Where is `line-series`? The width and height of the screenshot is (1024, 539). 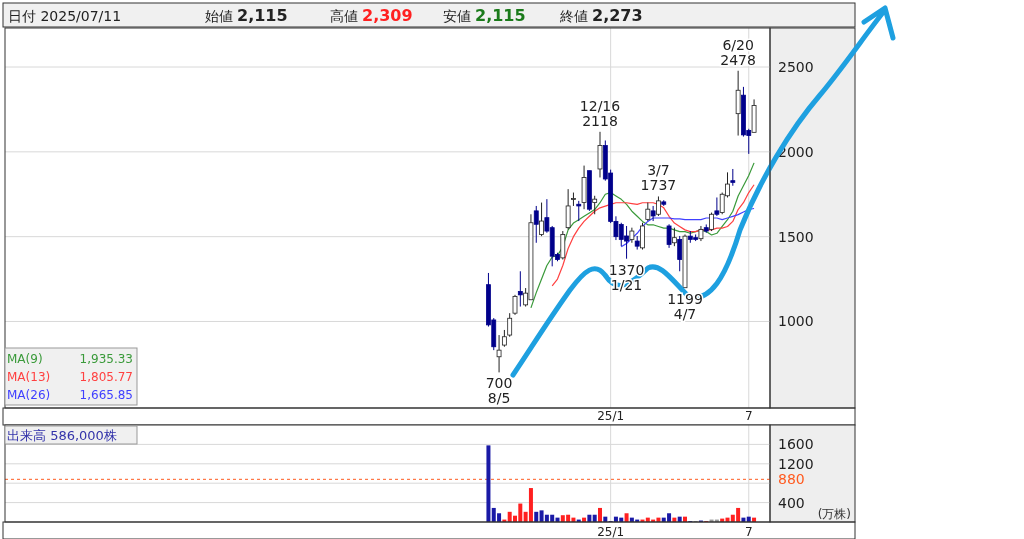 line-series is located at coordinates (687, 227).